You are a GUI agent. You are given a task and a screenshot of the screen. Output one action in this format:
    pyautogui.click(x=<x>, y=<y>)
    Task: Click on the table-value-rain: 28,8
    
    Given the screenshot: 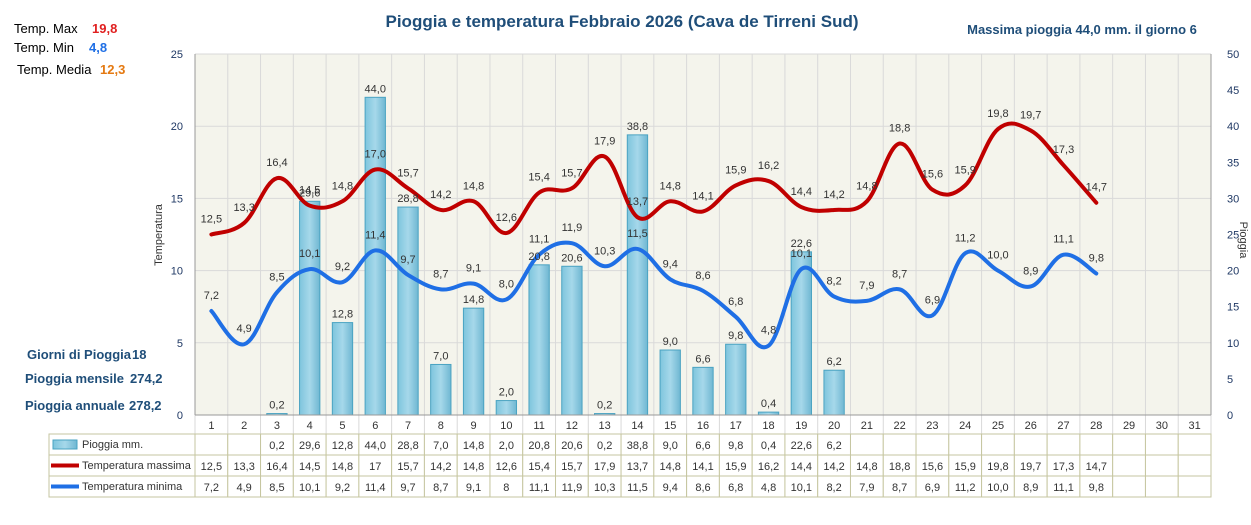 What is the action you would take?
    pyautogui.click(x=407, y=446)
    